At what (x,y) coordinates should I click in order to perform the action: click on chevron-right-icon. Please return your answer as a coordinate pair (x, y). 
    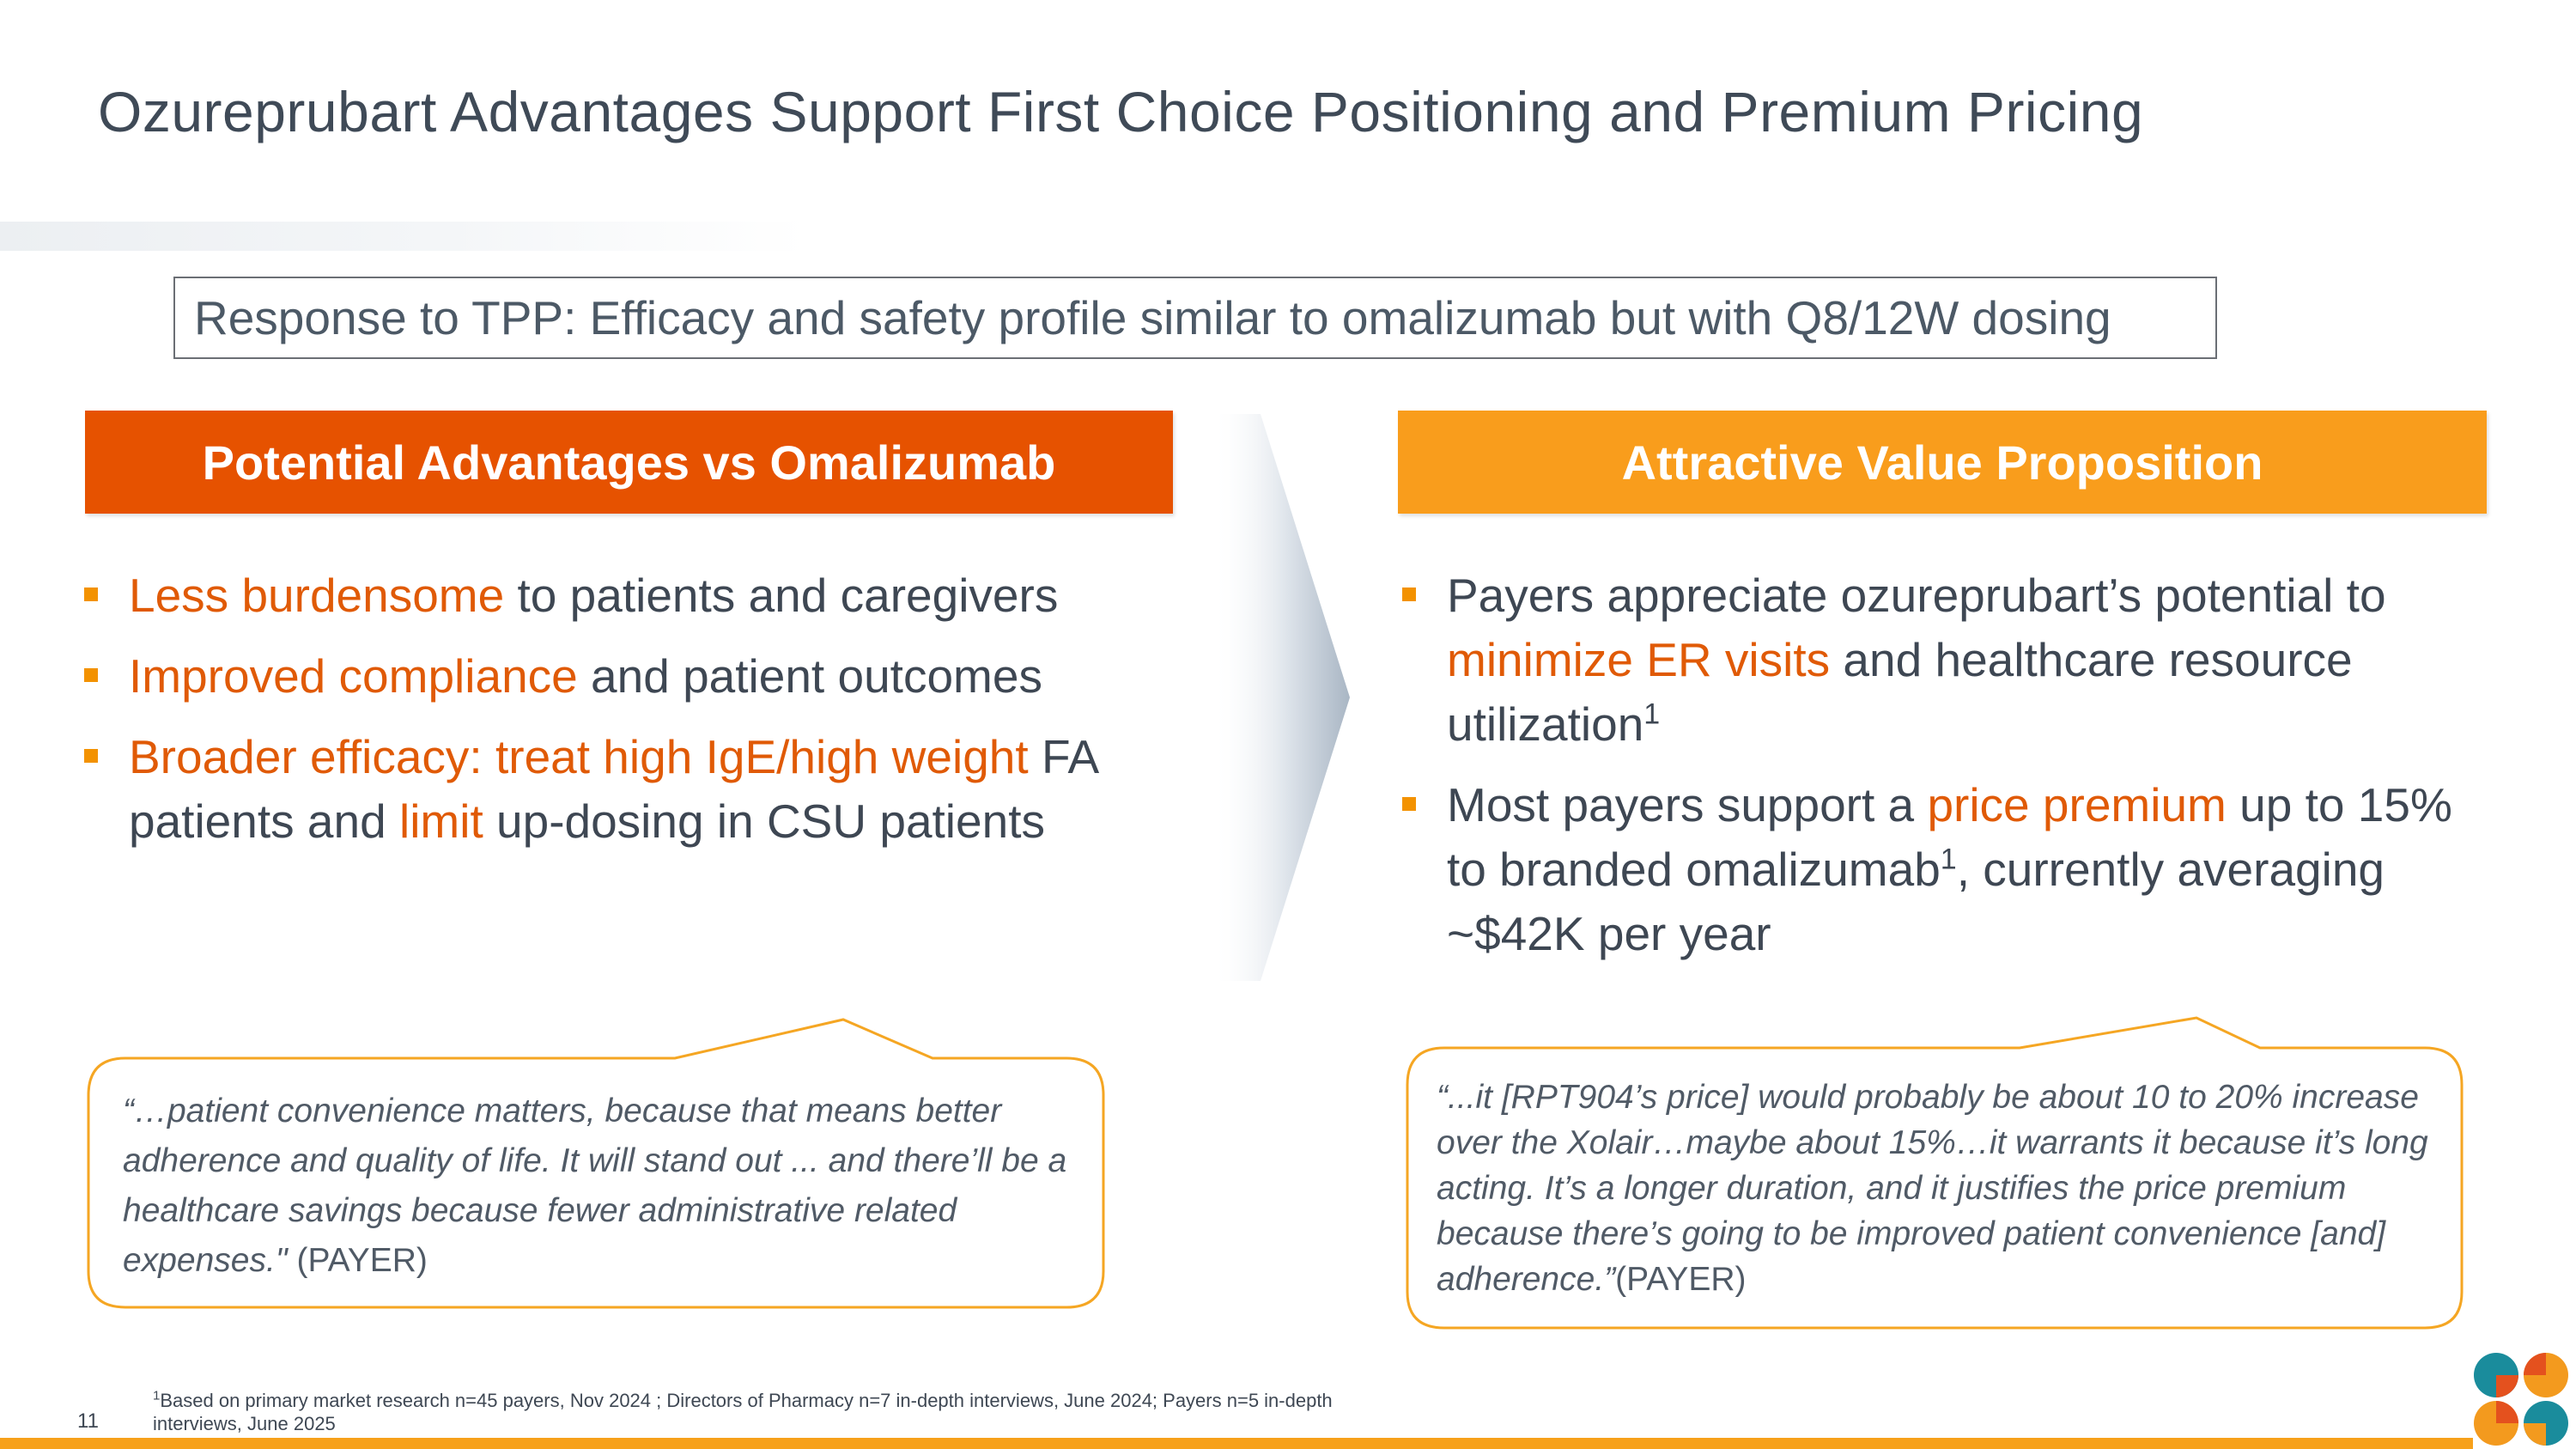
    Looking at the image, I should click on (1281, 697).